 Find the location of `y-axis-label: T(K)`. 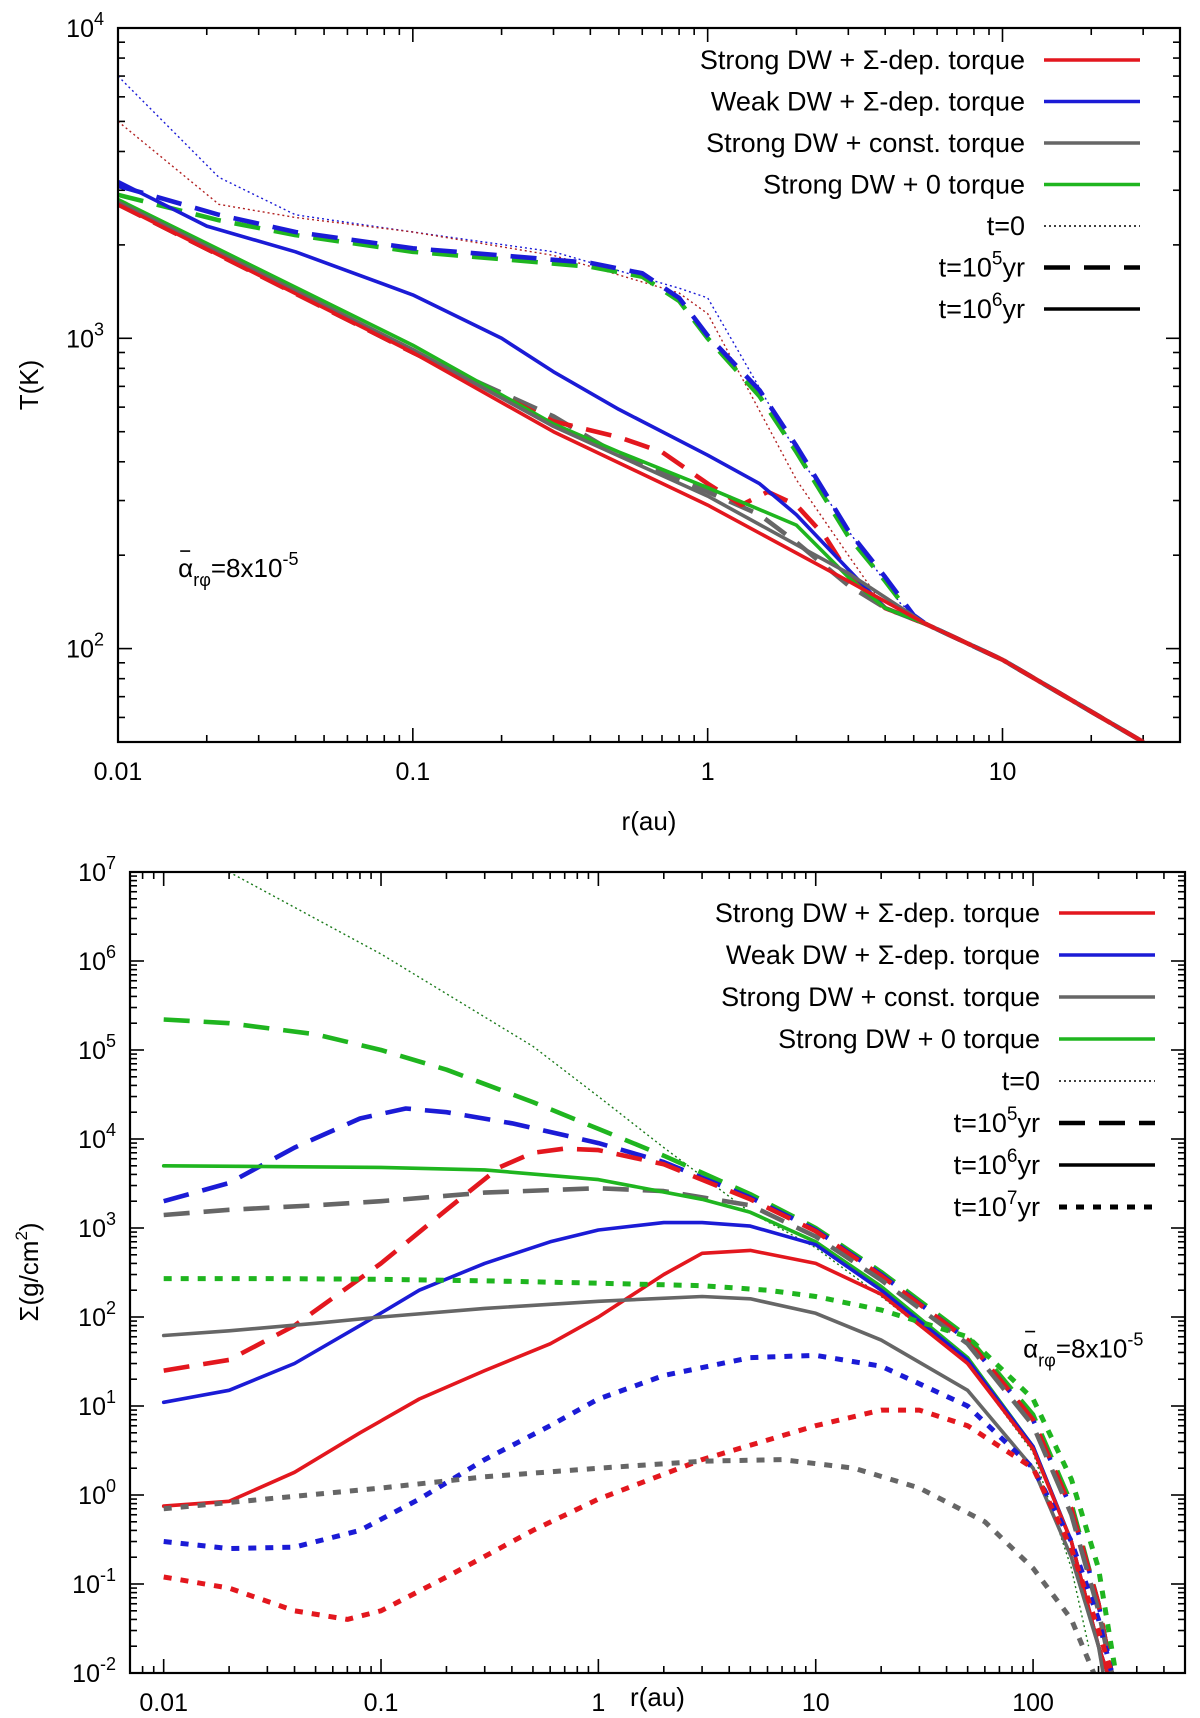

y-axis-label: T(K) is located at coordinates (29, 385).